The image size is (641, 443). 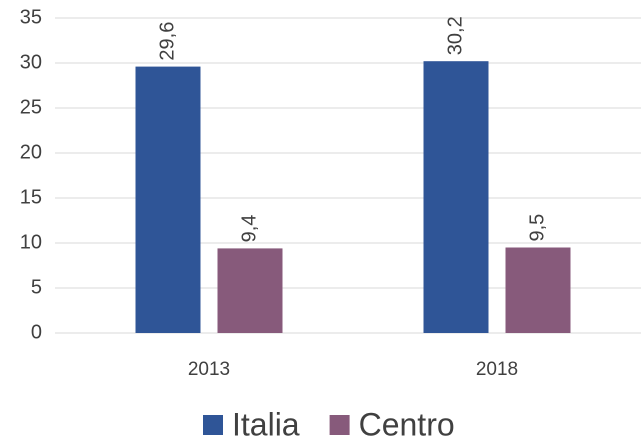 What do you see at coordinates (266, 424) in the screenshot?
I see `legend-label: Italia` at bounding box center [266, 424].